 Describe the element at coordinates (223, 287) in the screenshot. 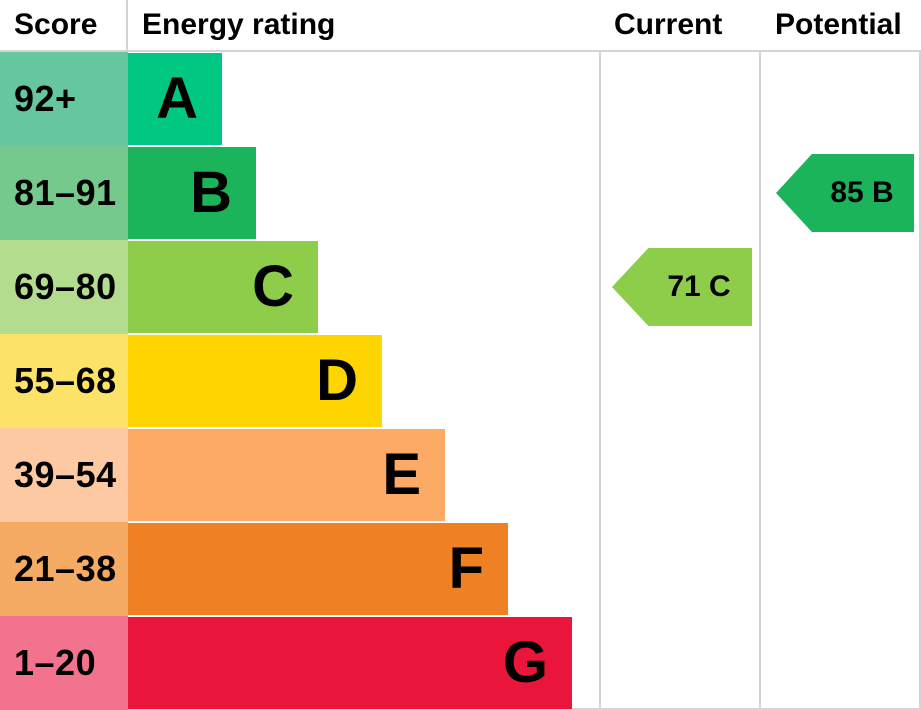

I see `band-bar-c: C` at that location.